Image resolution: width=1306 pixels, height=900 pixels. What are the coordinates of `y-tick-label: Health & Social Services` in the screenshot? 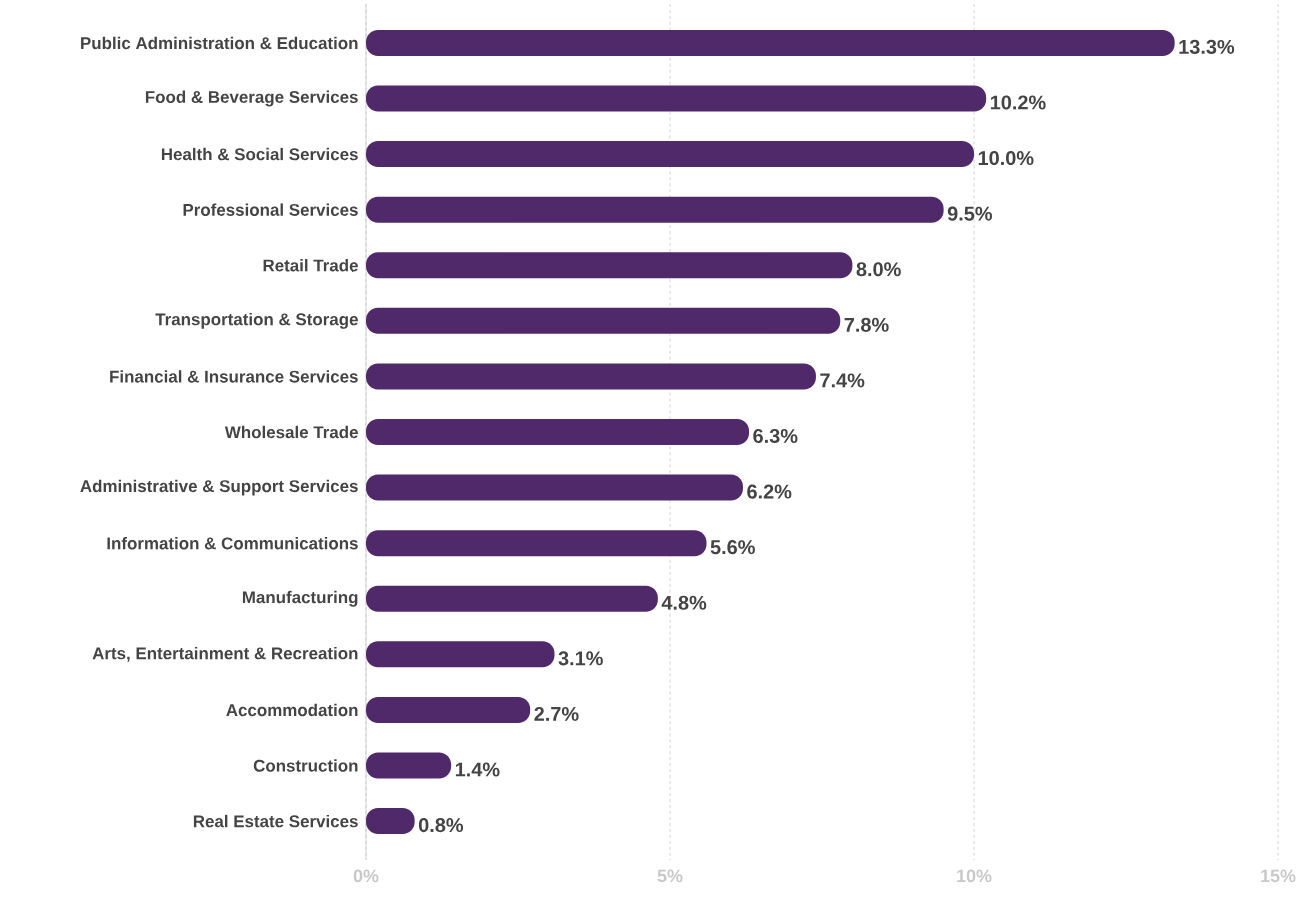 It's located at (259, 154).